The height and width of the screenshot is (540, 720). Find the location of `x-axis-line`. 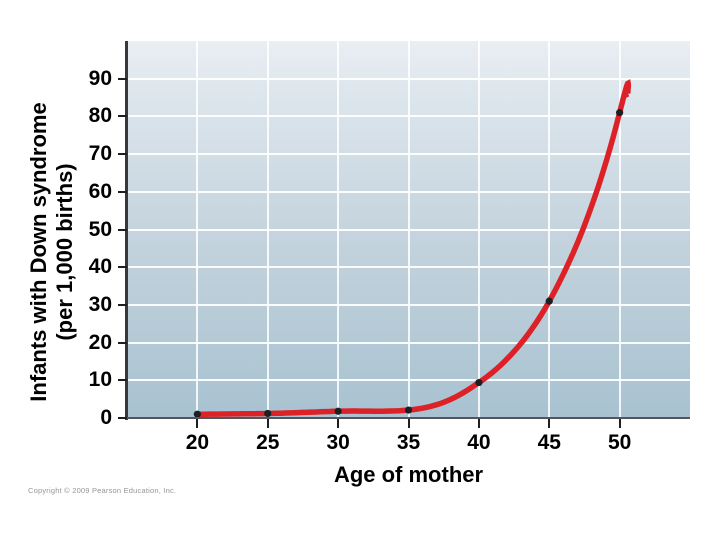

x-axis-line is located at coordinates (407, 418).